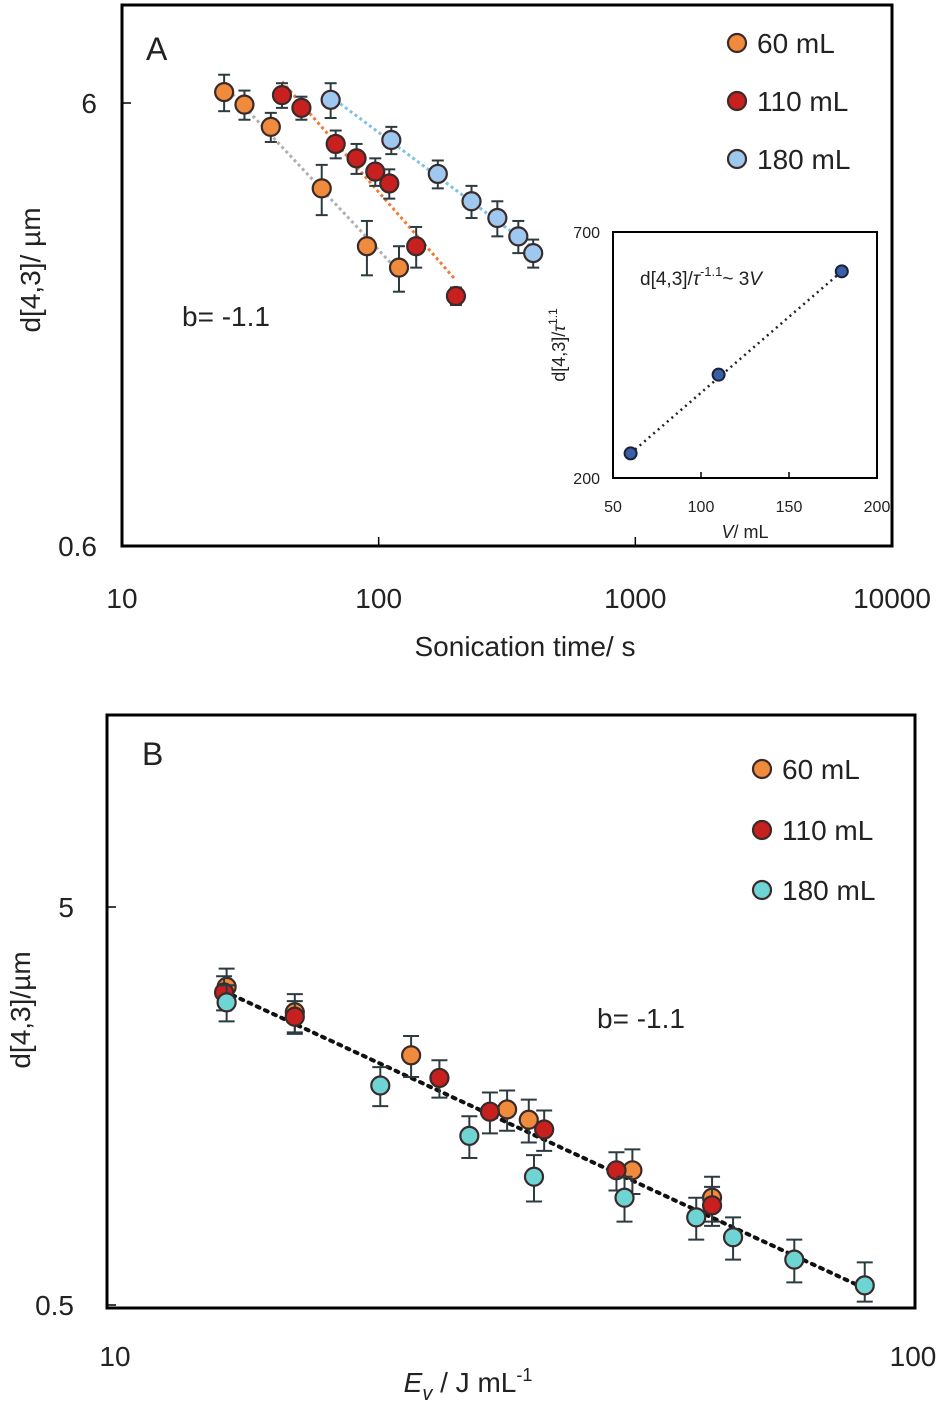 Image resolution: width=945 pixels, height=1407 pixels. I want to click on panel-a-trendline-60ml, so click(312, 178).